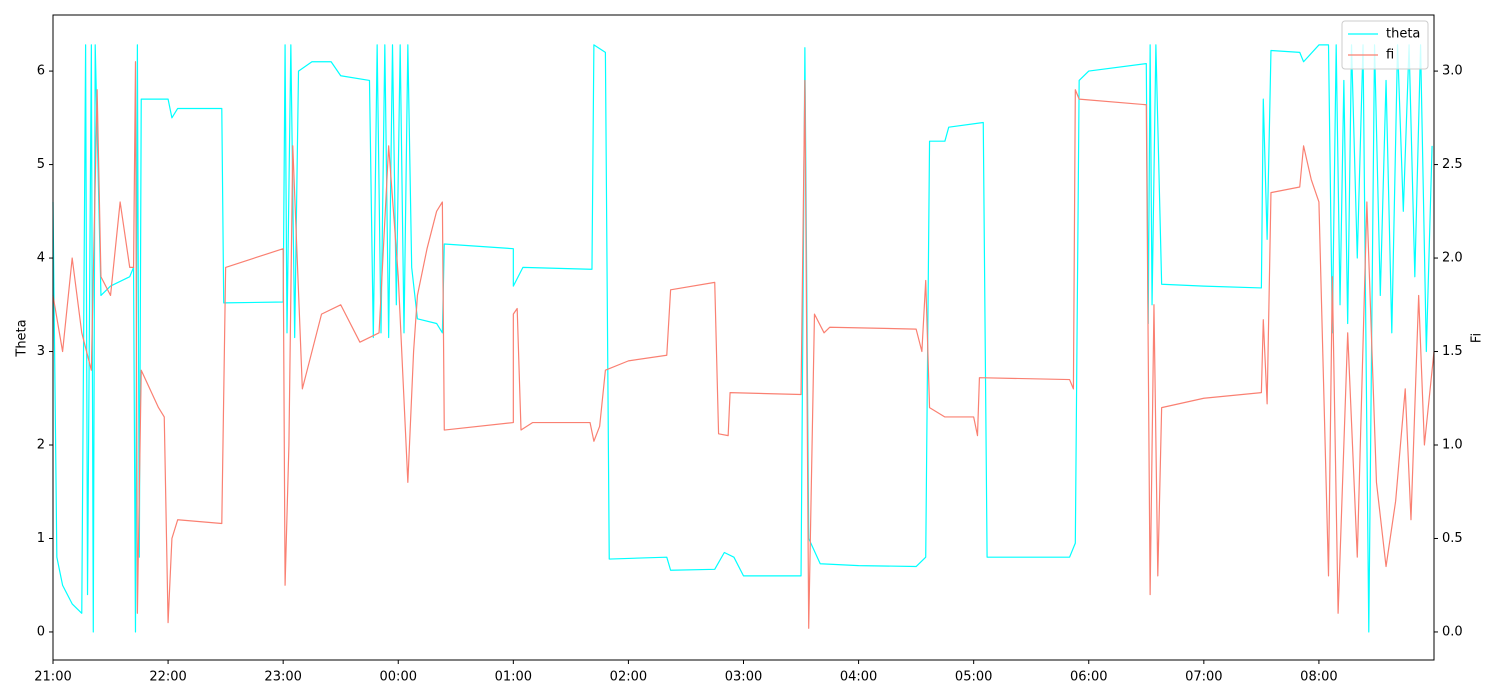 The width and height of the screenshot is (1500, 700). Describe the element at coordinates (41, 71) in the screenshot. I see `y-tick-label: 6` at that location.